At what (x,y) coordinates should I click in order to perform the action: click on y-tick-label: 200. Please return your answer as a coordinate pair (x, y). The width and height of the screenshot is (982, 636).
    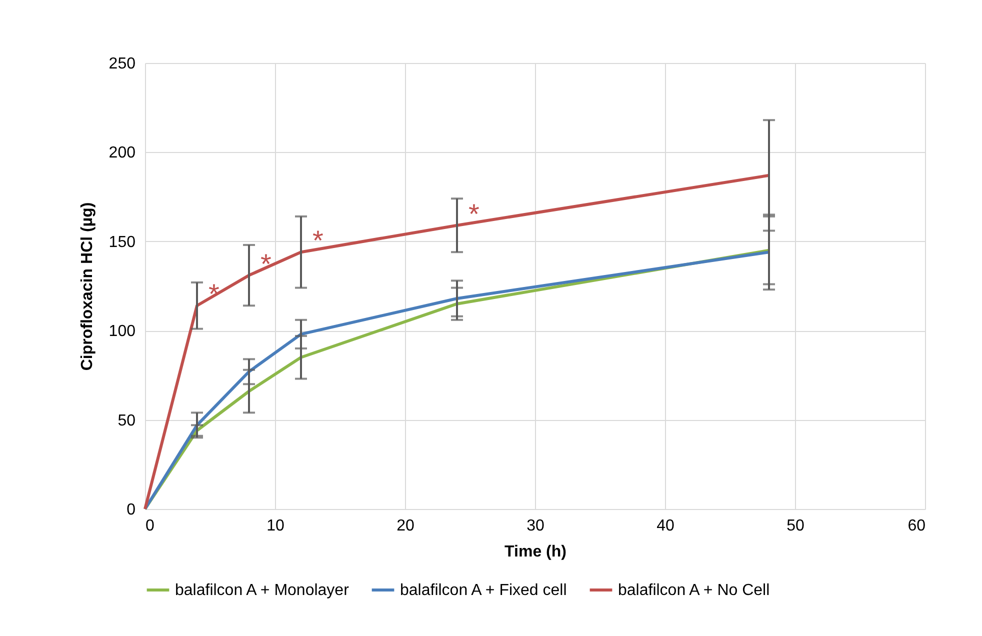
    Looking at the image, I should click on (122, 153).